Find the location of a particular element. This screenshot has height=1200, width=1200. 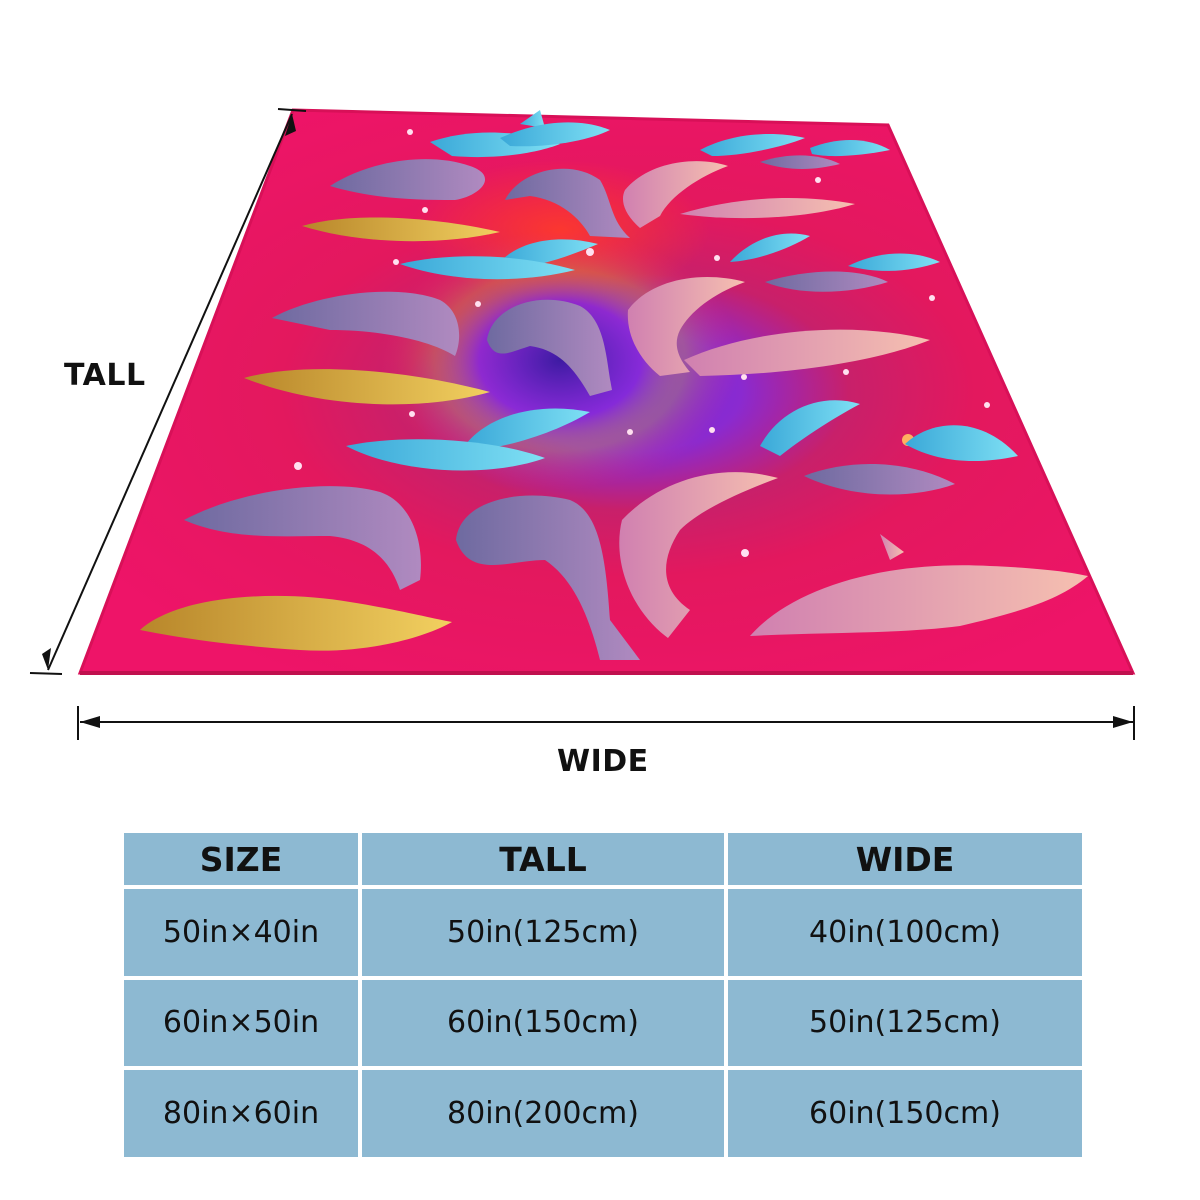

table-row: 50in×40in 50in(125cm) 40in(100cm) is located at coordinates (603, 932).